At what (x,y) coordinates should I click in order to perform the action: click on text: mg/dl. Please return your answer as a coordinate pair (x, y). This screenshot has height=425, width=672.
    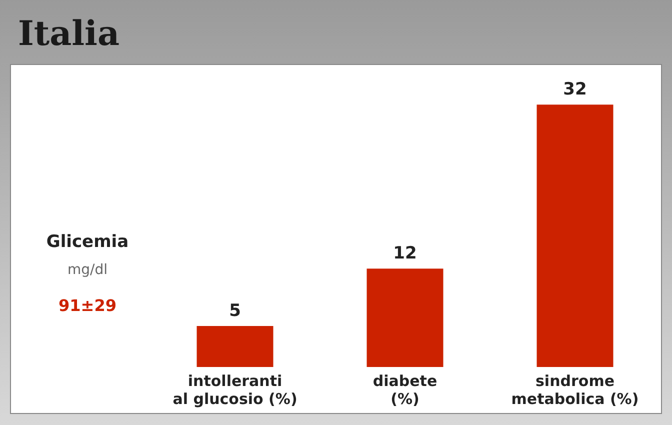
    Looking at the image, I should click on (87, 270).